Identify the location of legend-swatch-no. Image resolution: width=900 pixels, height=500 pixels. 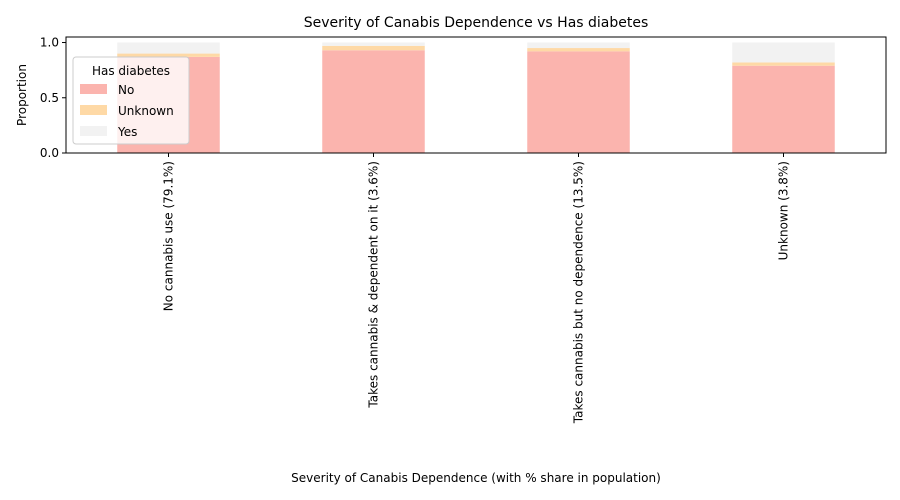
(93, 89).